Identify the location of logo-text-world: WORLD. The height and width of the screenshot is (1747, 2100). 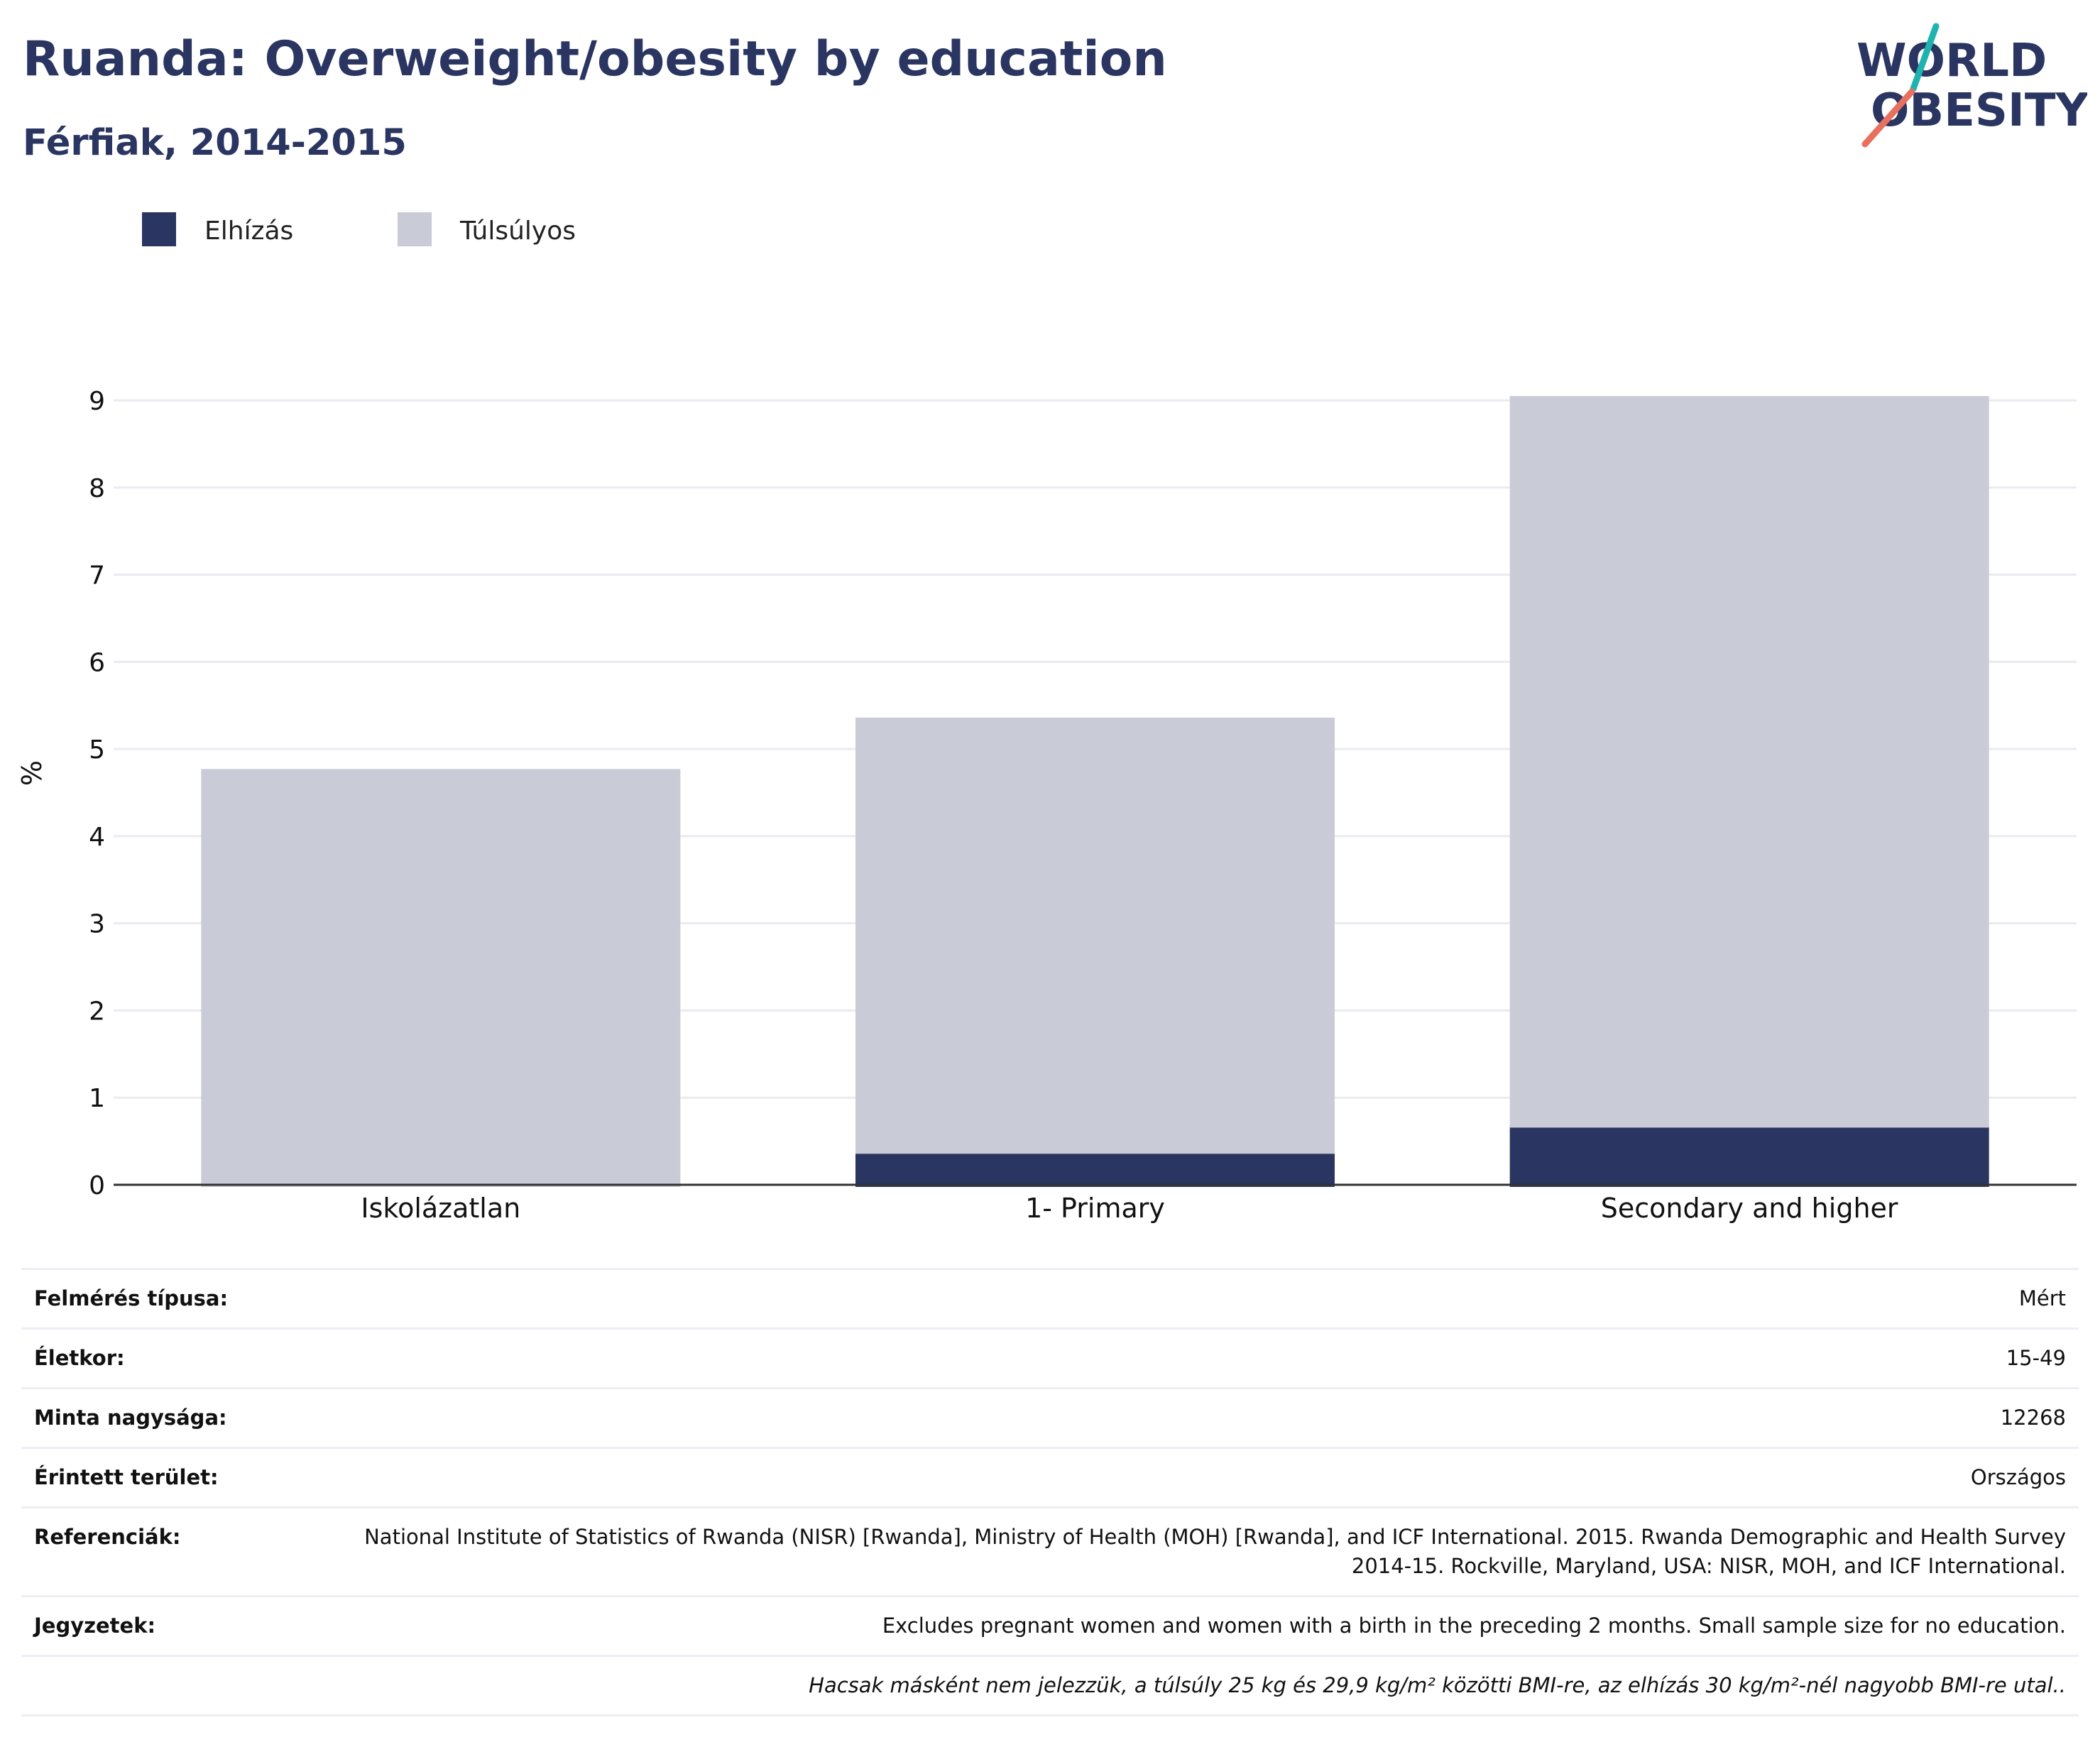
(1951, 61).